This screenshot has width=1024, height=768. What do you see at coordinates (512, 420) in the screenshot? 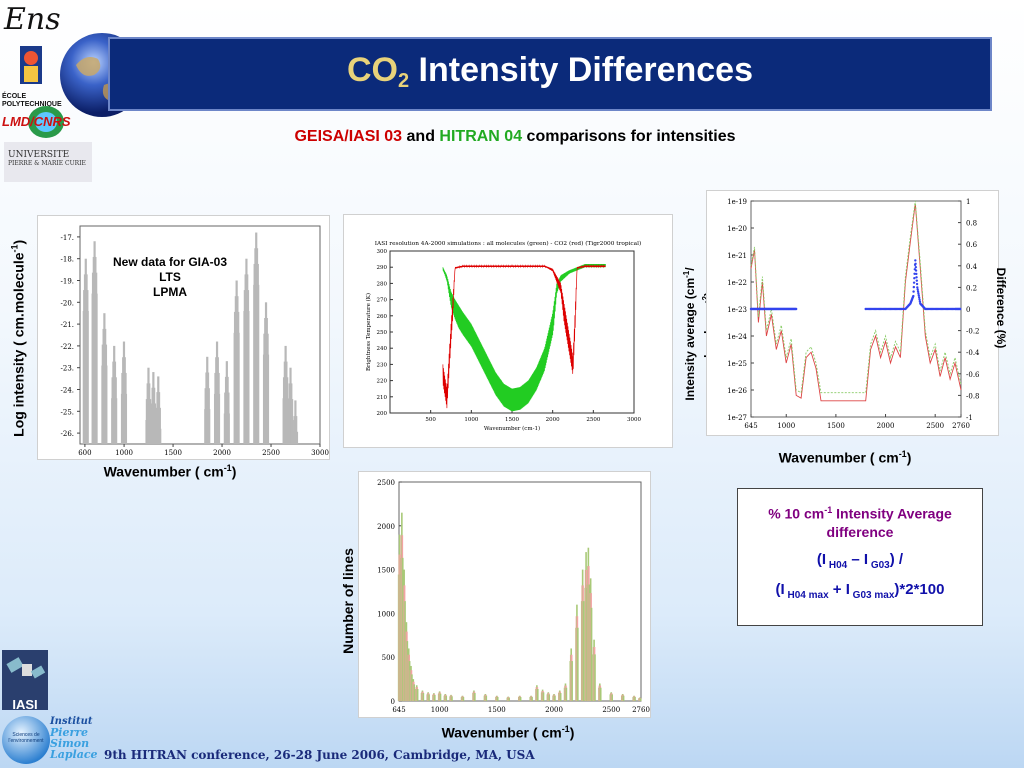
I see `chart2-xtick-label: 1500` at bounding box center [512, 420].